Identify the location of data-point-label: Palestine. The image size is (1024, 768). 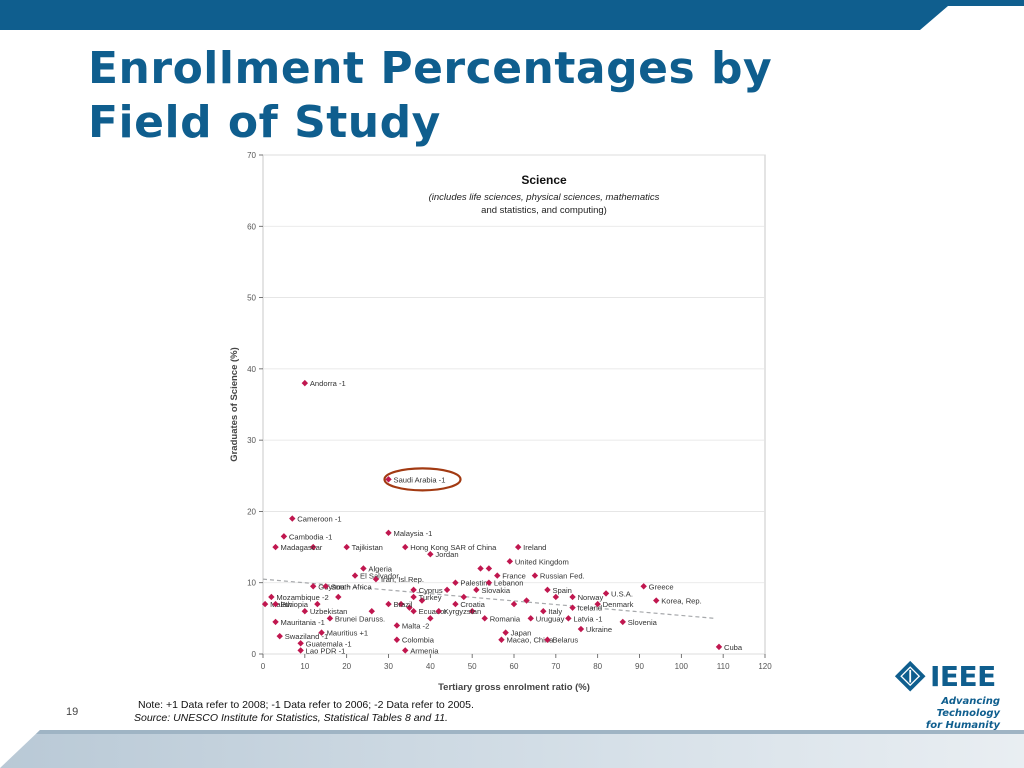
(475, 583).